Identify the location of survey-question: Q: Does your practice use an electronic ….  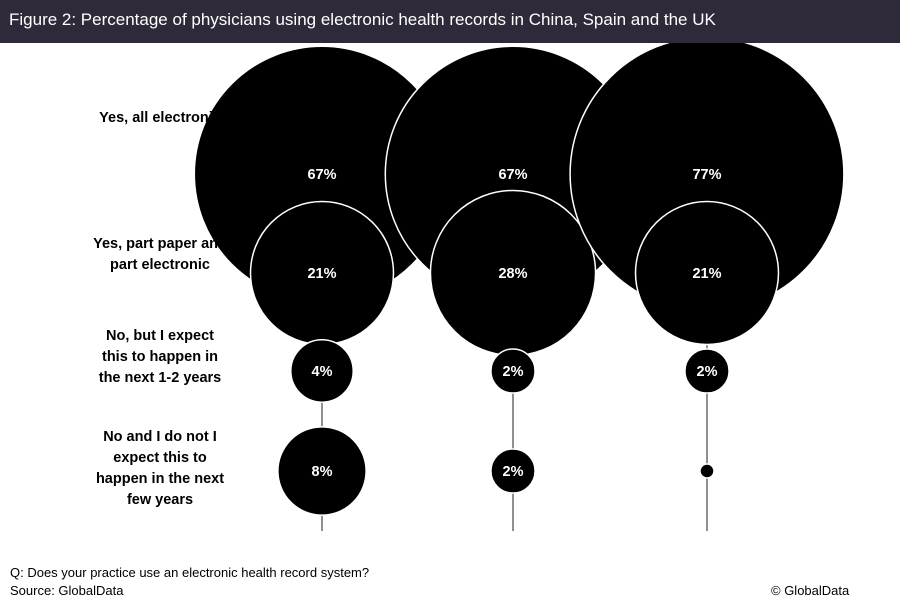
(190, 572).